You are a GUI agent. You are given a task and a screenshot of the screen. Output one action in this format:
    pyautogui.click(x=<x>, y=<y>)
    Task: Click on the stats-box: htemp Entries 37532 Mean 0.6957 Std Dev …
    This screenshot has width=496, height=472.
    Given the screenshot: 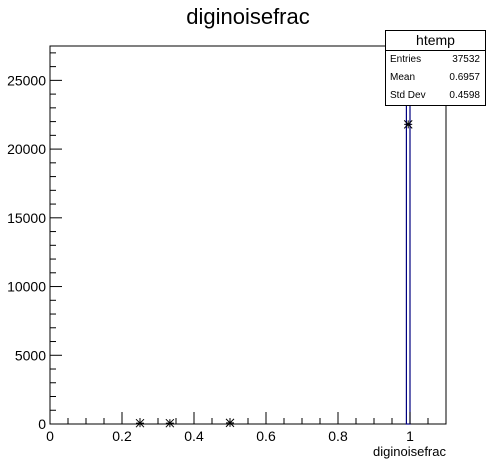 What is the action you would take?
    pyautogui.click(x=435, y=68)
    